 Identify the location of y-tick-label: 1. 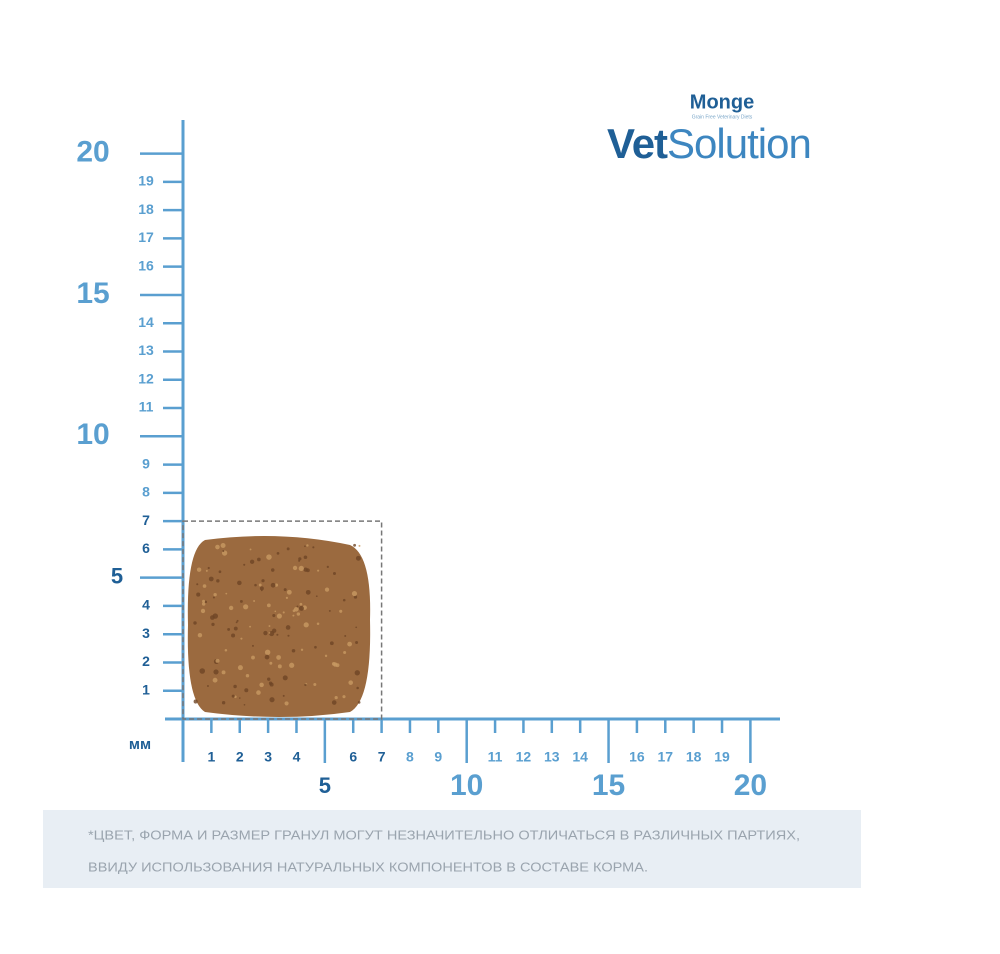
(146, 689).